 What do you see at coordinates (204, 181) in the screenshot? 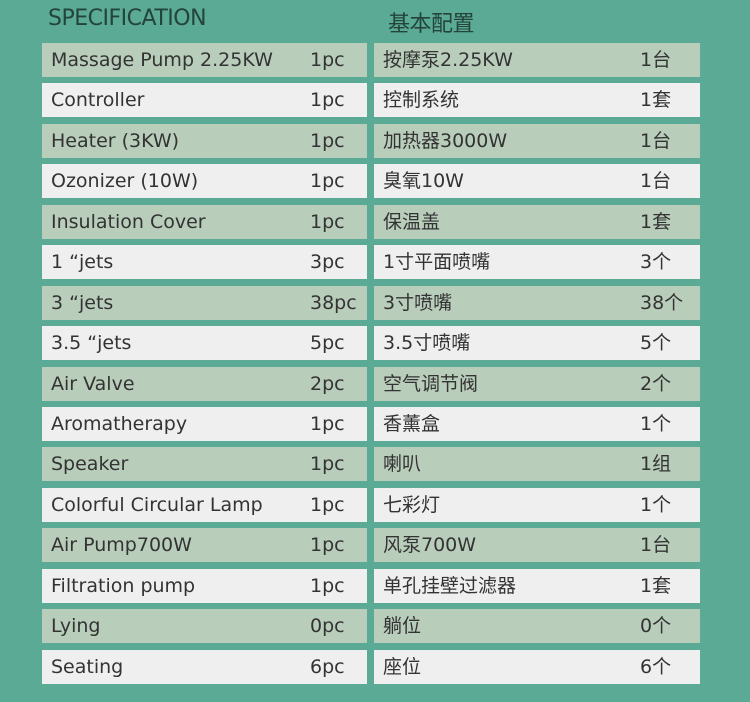
I see `english-cell: Ozonizer (10W) 1pc` at bounding box center [204, 181].